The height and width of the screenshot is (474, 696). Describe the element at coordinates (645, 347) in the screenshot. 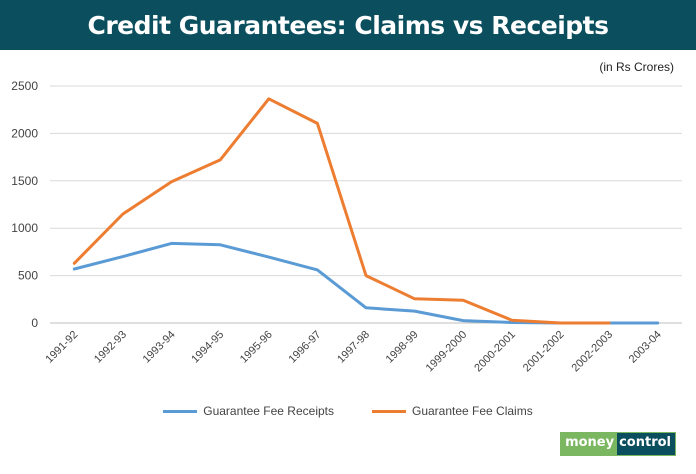

I see `x-tick-label: 2003-04` at that location.